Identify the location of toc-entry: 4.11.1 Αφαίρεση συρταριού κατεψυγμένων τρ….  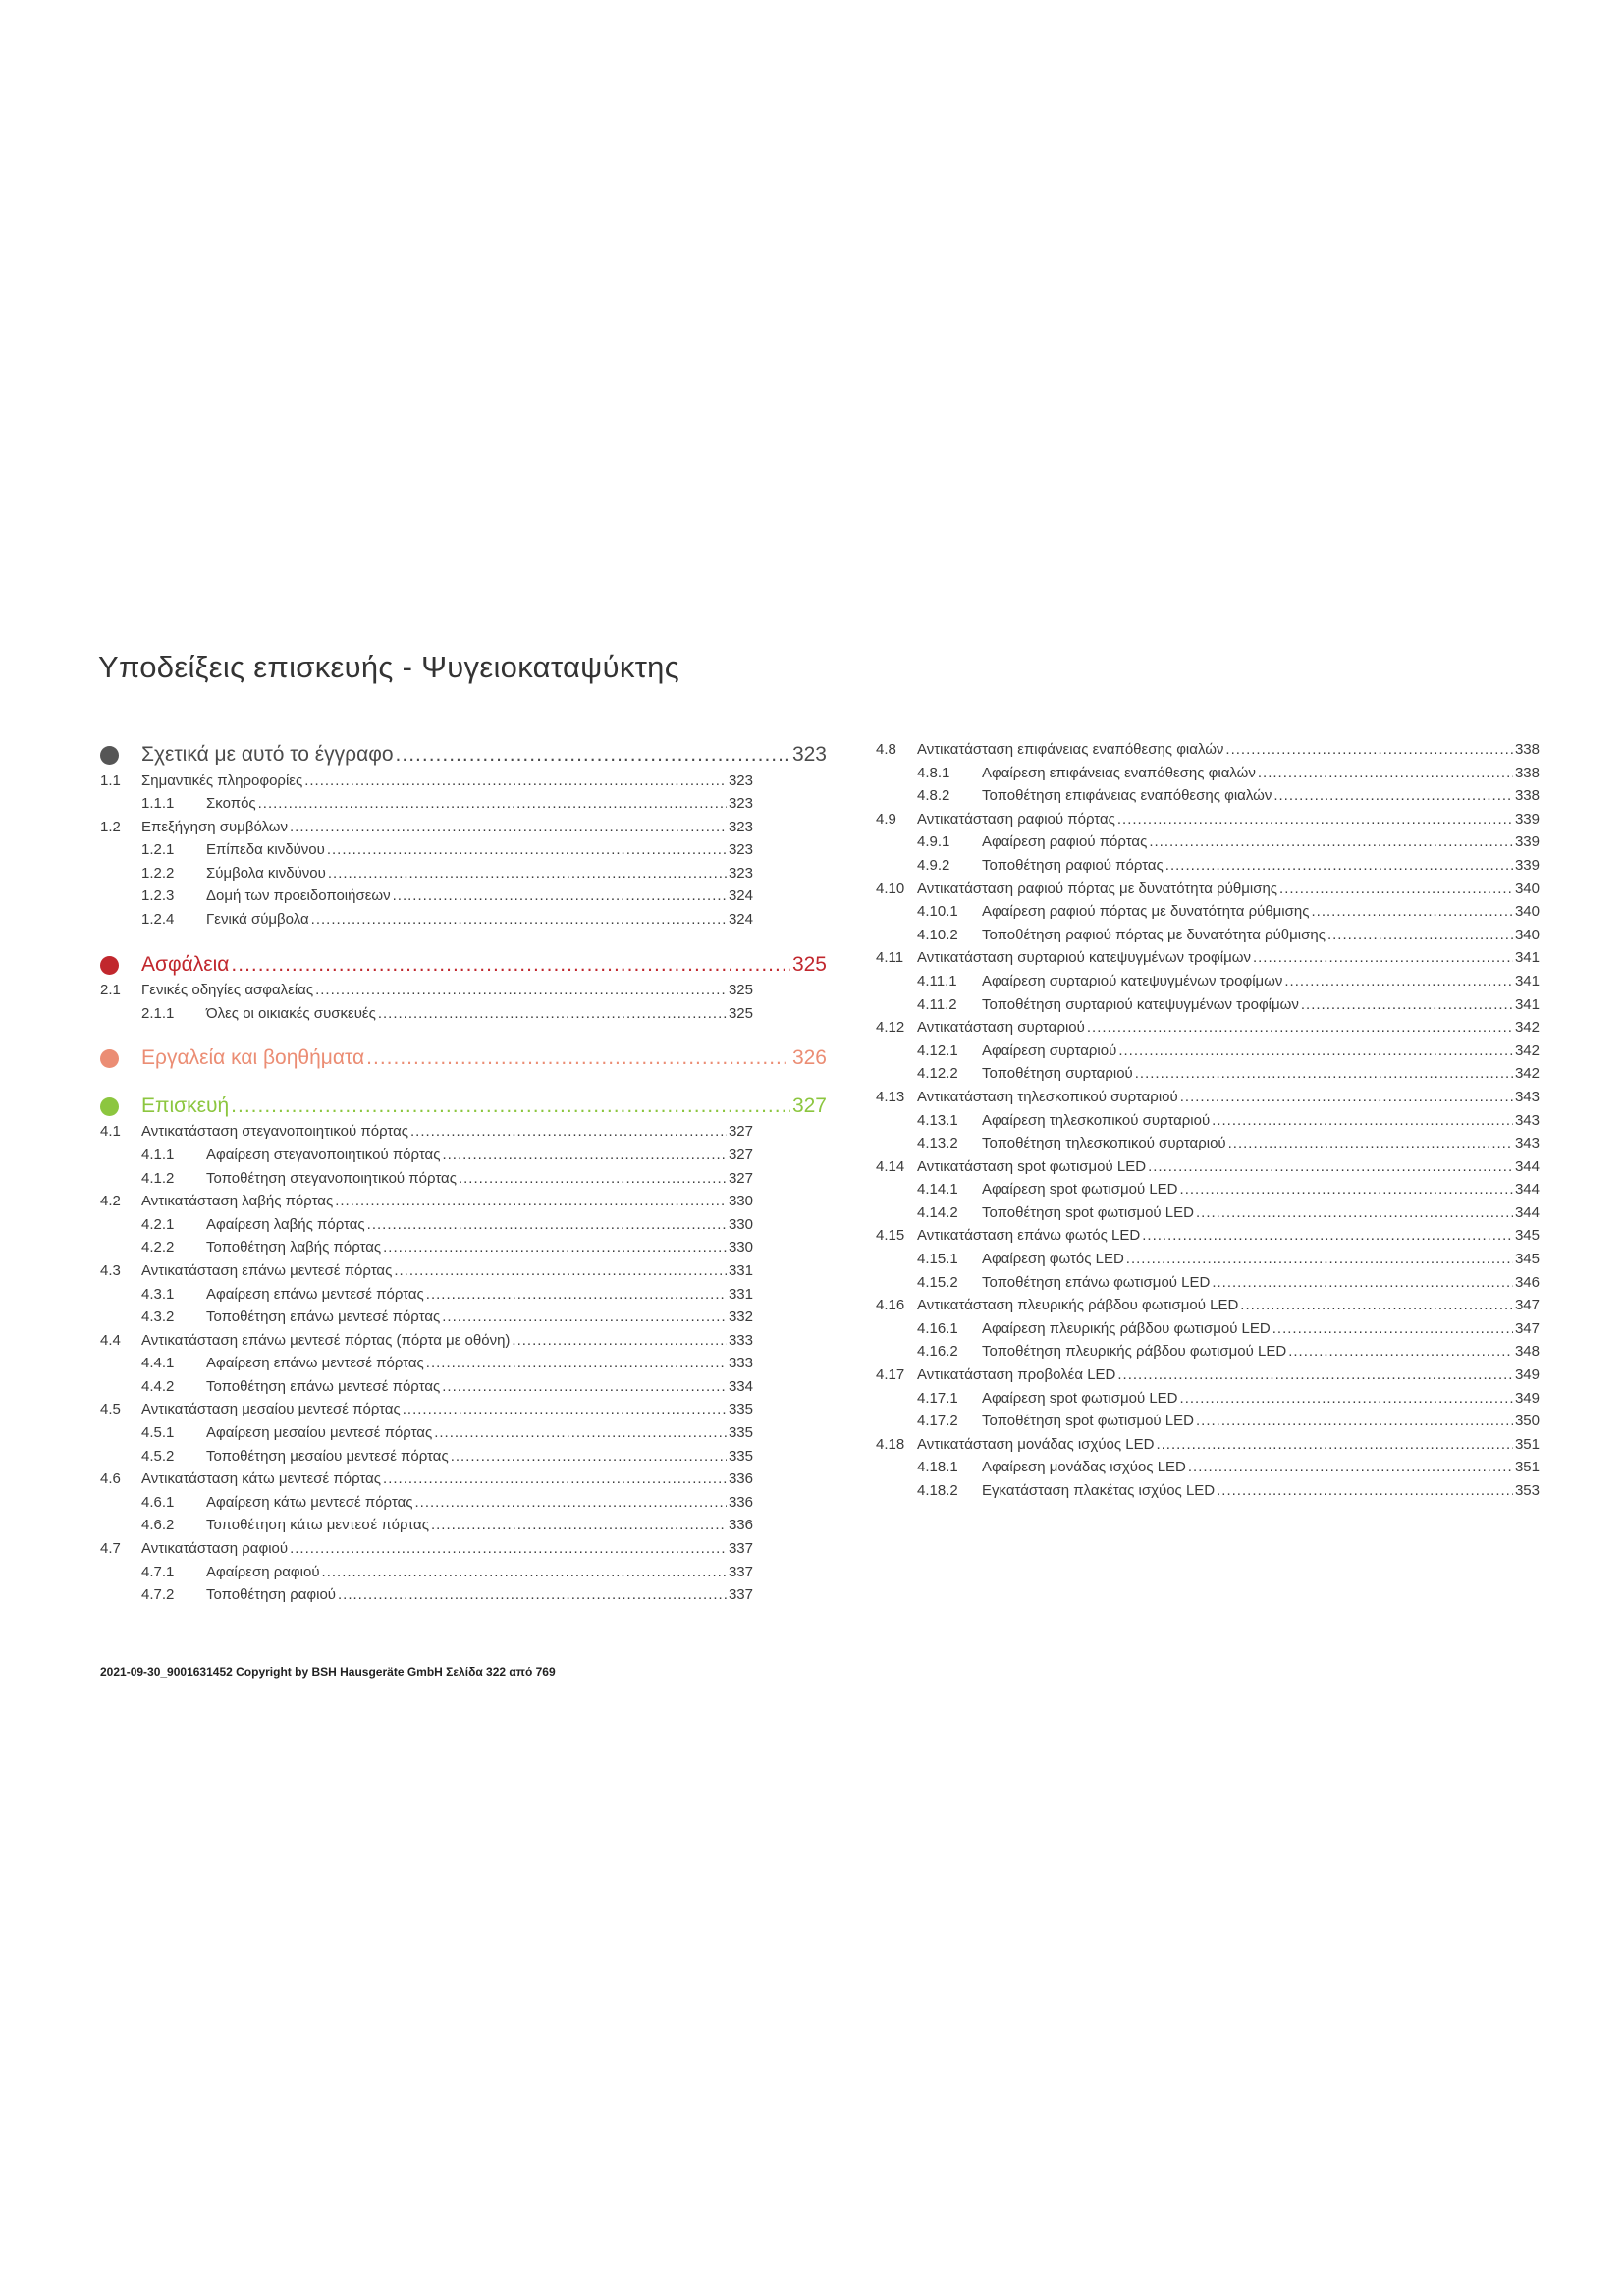
(1208, 982).